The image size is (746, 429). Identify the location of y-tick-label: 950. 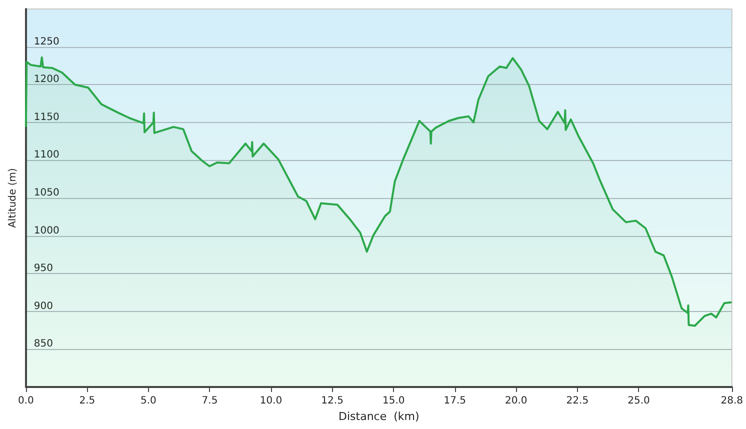
(43, 268).